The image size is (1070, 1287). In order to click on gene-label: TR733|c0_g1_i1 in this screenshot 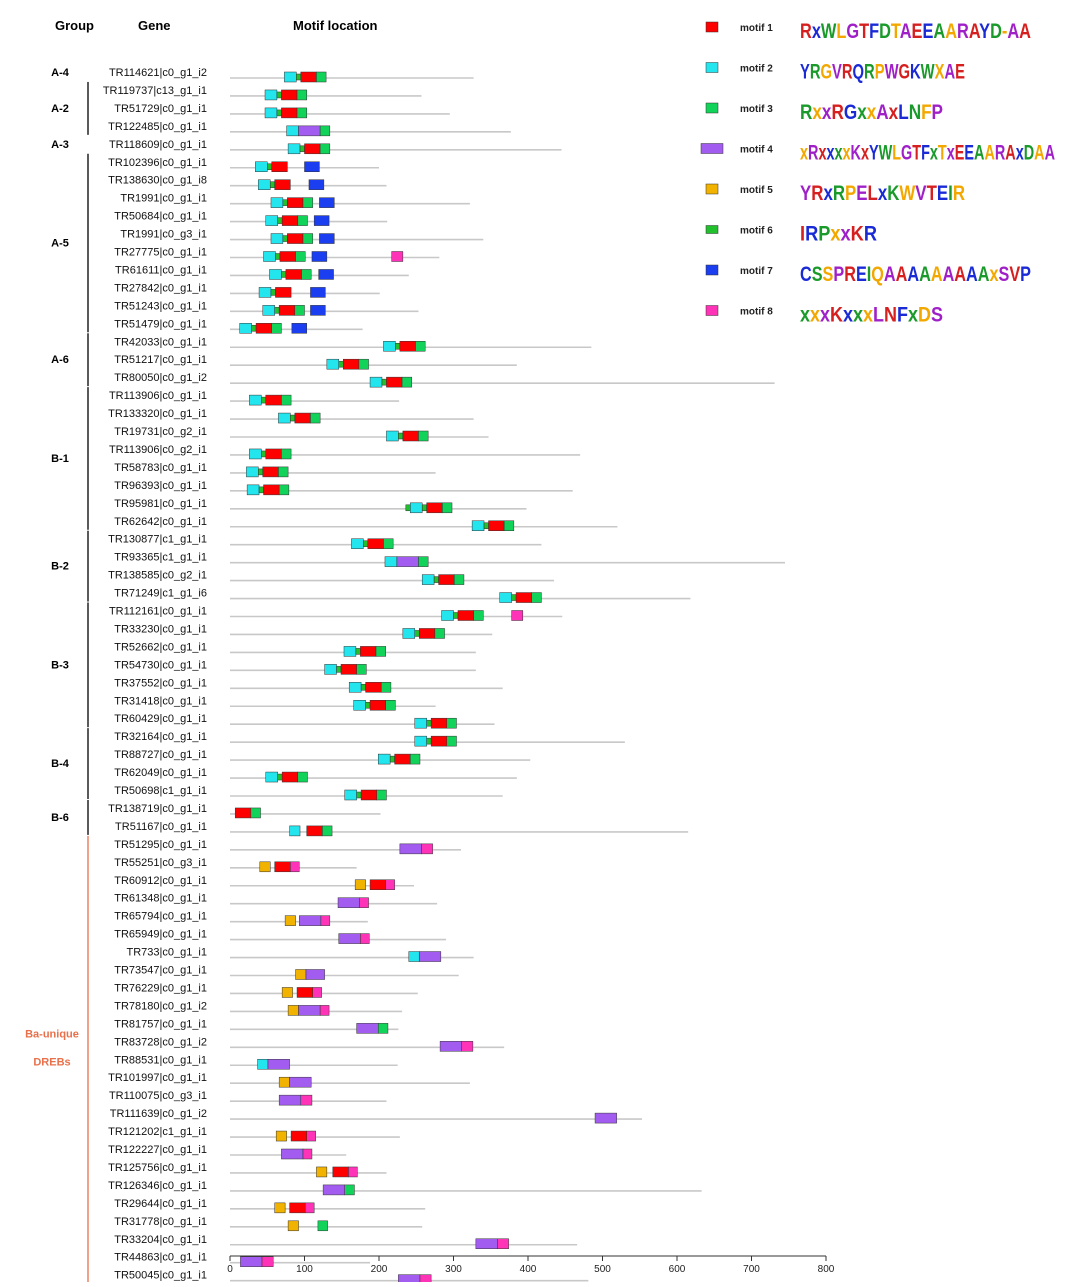, I will do `click(166, 953)`.